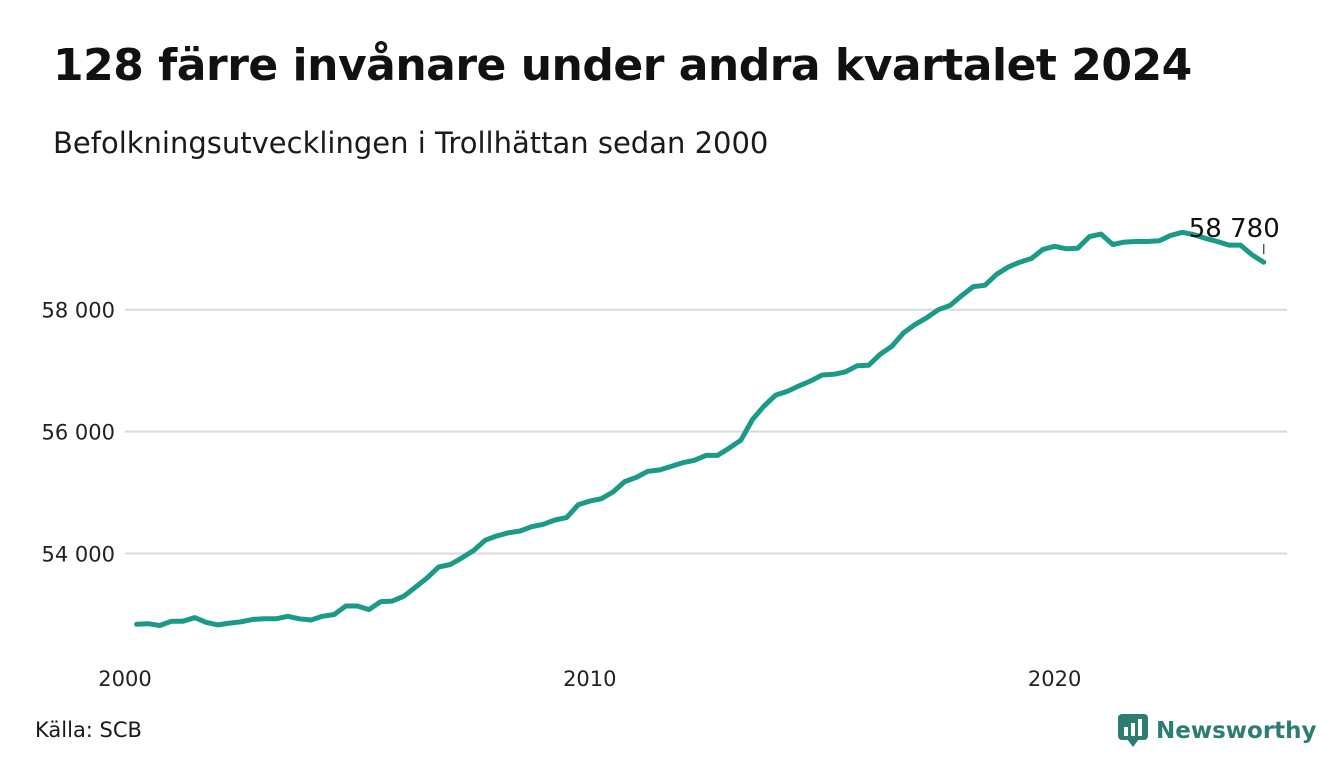 This screenshot has width=1340, height=780. I want to click on x-tick-label: 2000, so click(124, 679).